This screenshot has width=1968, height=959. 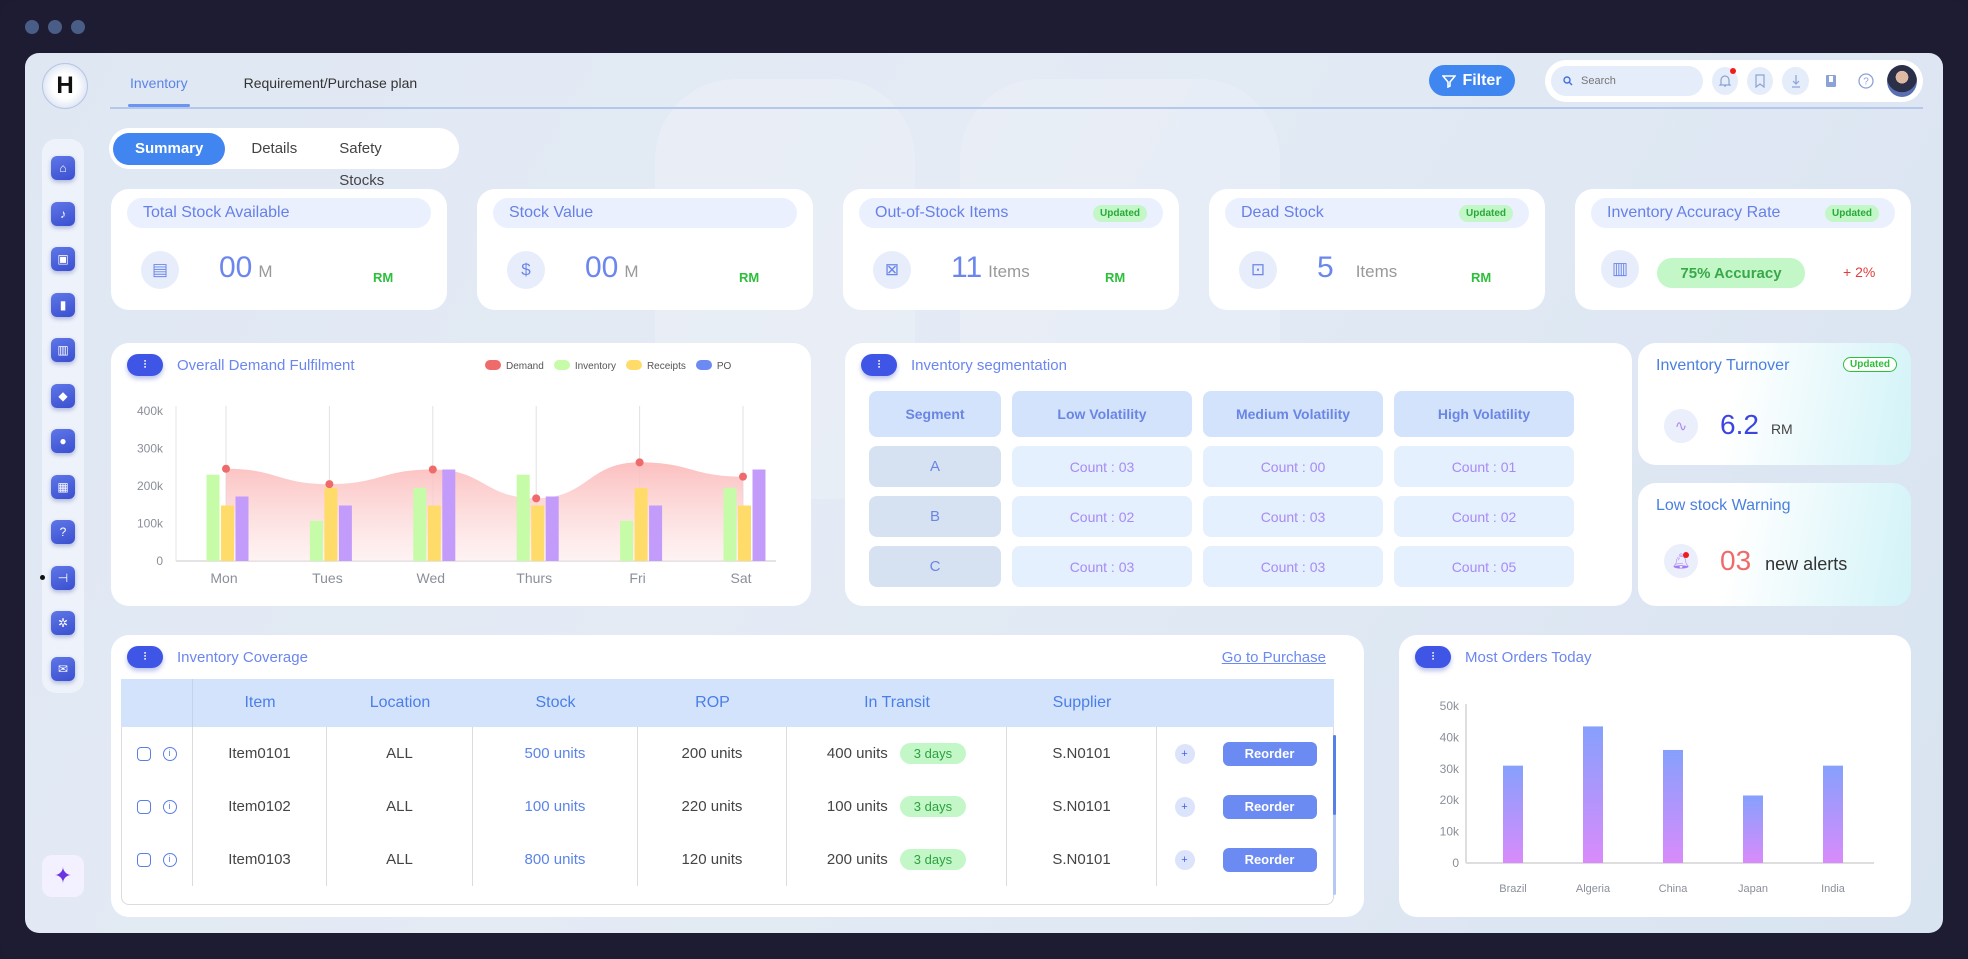 What do you see at coordinates (1902, 81) in the screenshot?
I see `user-avatar` at bounding box center [1902, 81].